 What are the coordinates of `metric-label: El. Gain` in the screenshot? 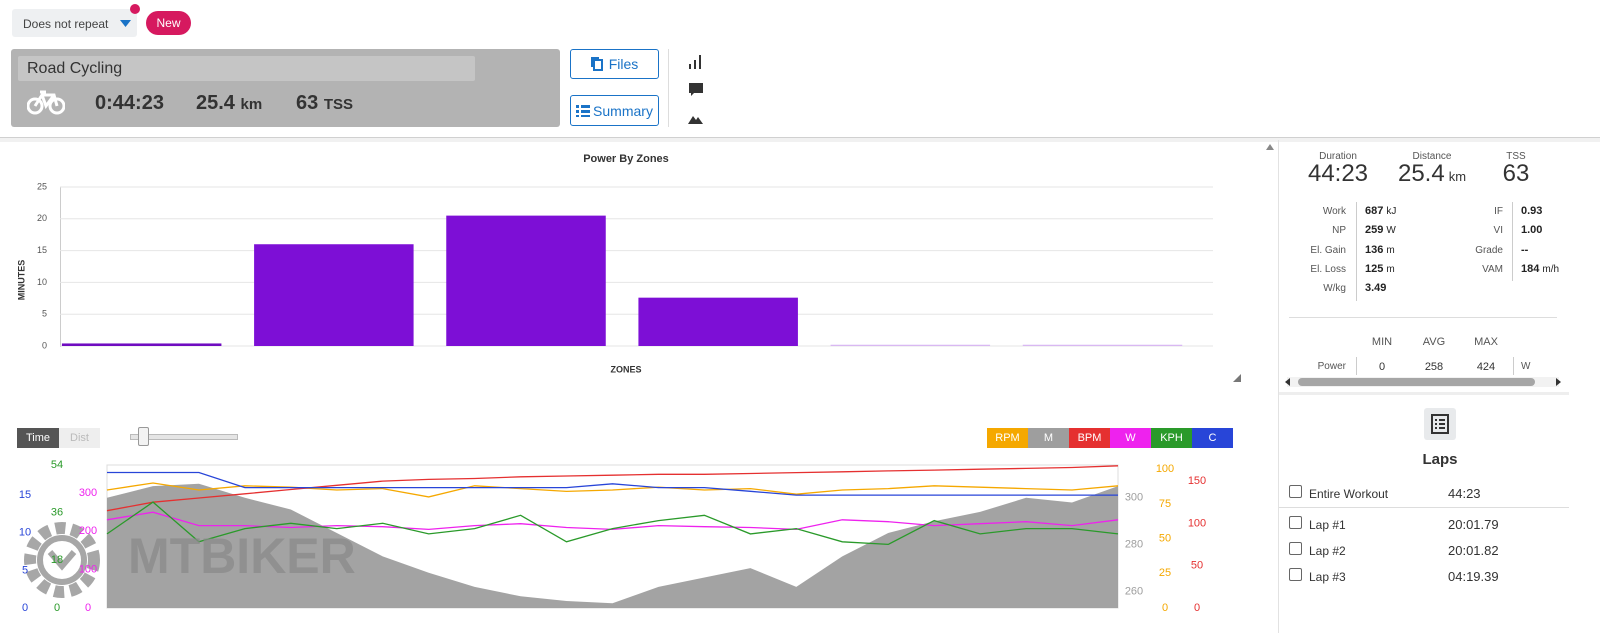 It's located at (1328, 250).